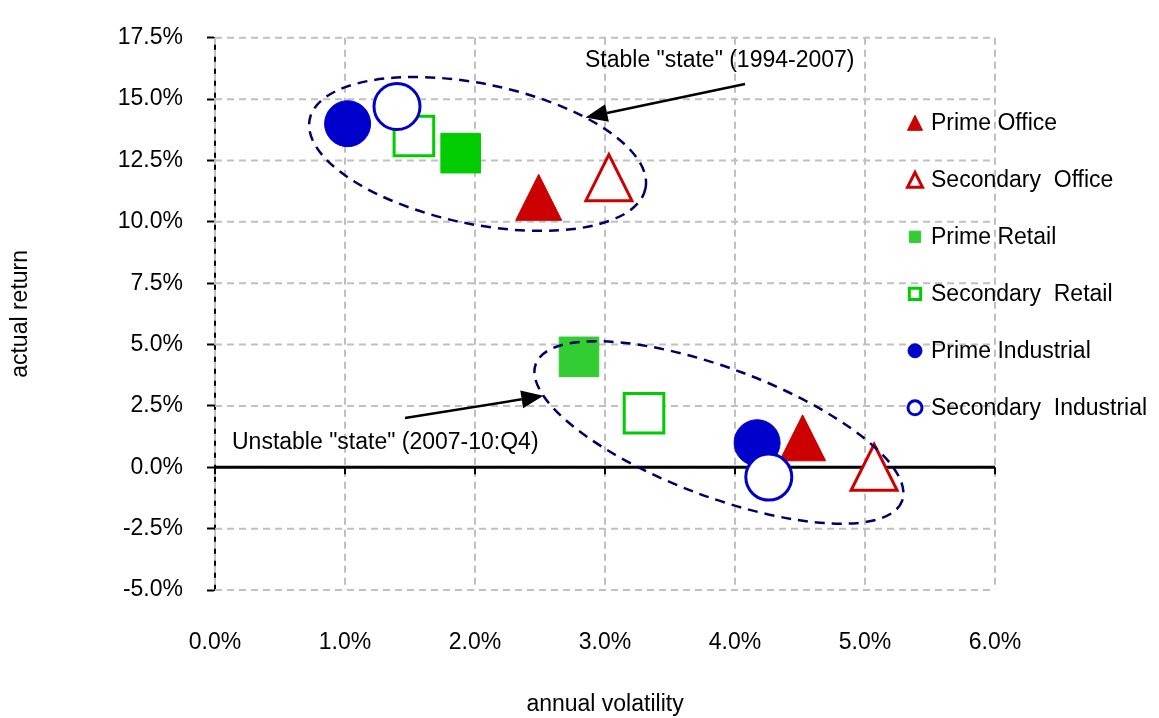 This screenshot has height=718, width=1159. What do you see at coordinates (345, 641) in the screenshot?
I see `x-tick-label: 1.0%` at bounding box center [345, 641].